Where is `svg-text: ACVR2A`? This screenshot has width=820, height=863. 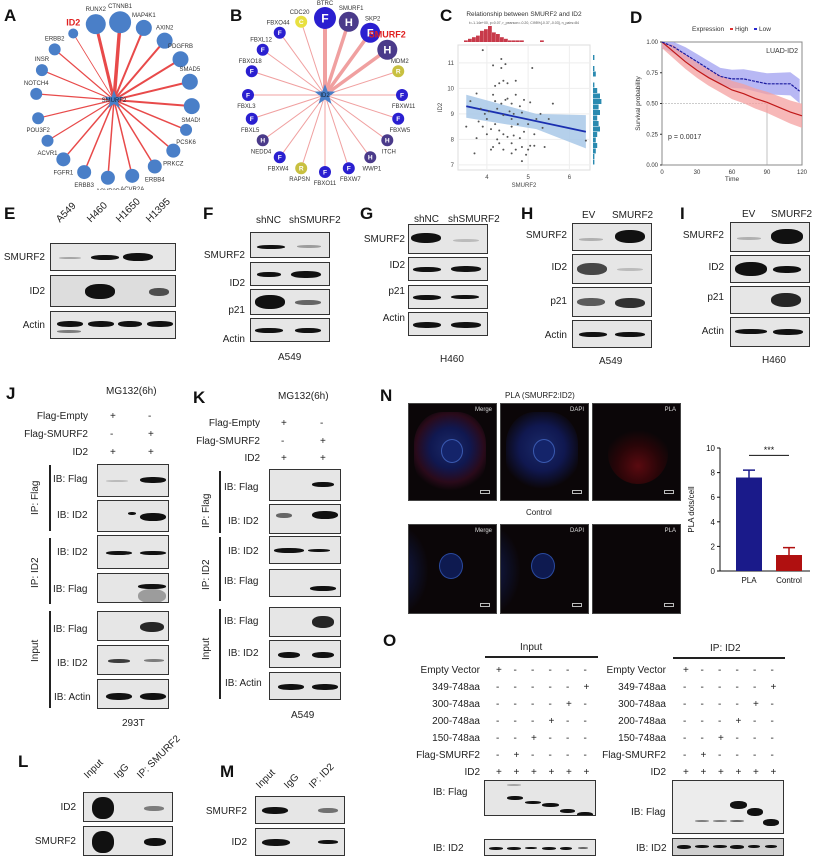
svg-text: ACVR2A is located at coordinates (132, 188).